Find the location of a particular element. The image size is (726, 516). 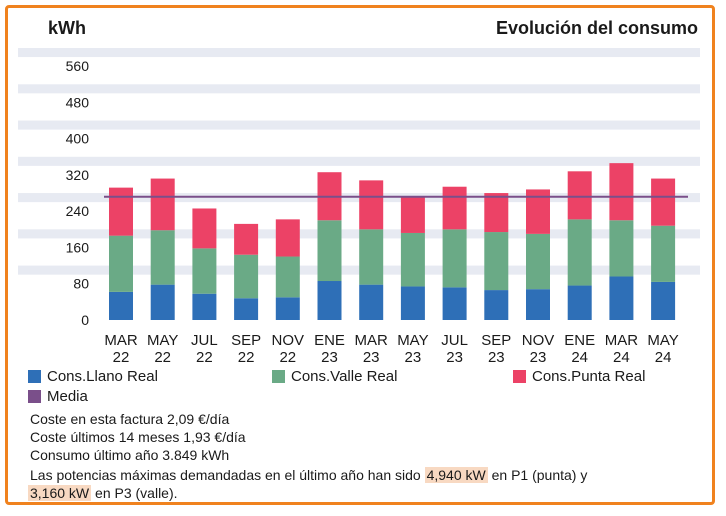

info-max-power-line2: 3,160 kW en P3 (valle). is located at coordinates (103, 493).